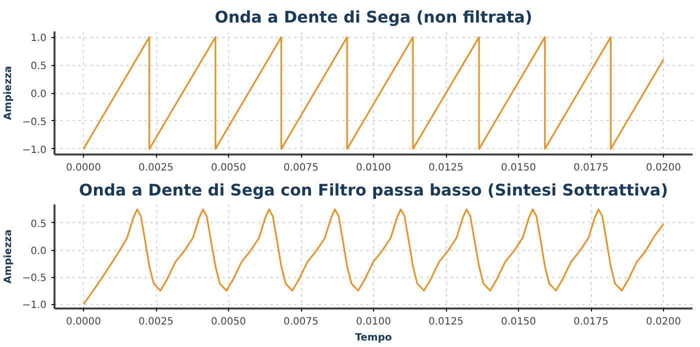 The width and height of the screenshot is (700, 347). Describe the element at coordinates (373, 190) in the screenshot. I see `chart-title: Onda a Dente di Sega con Filtro passa basso (Sintesi Sottrattiva)` at that location.